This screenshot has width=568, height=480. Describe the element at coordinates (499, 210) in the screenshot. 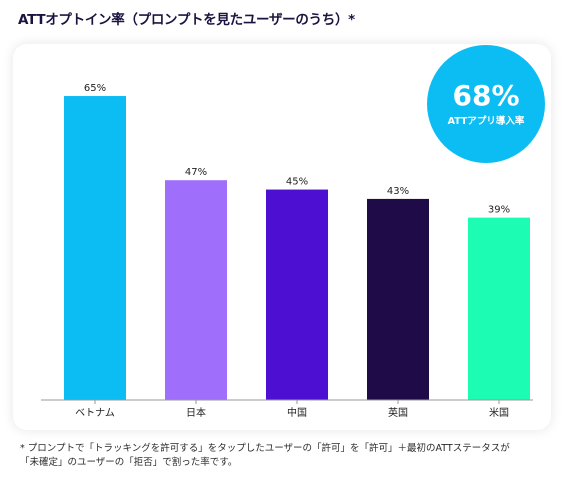

I see `data-label-5: 39%` at that location.